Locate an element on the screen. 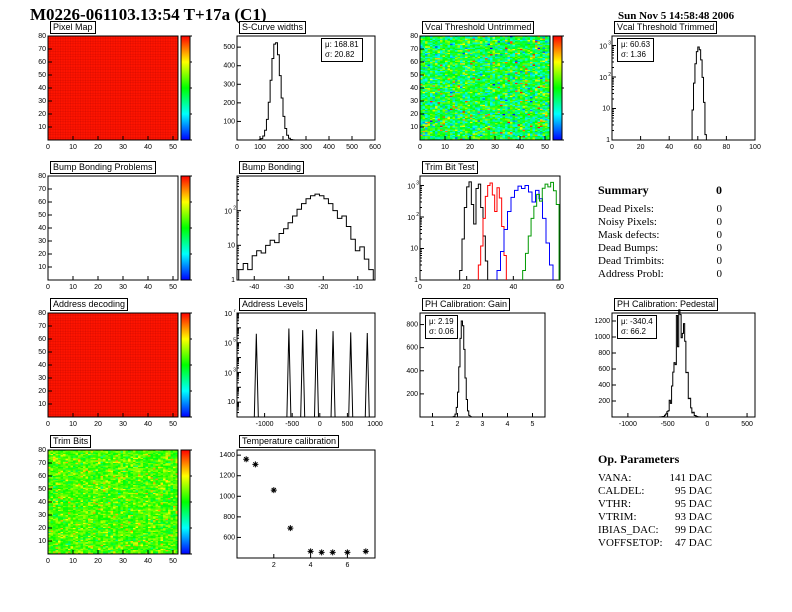  stat-sigma: σ: 66.2 is located at coordinates (633, 331).